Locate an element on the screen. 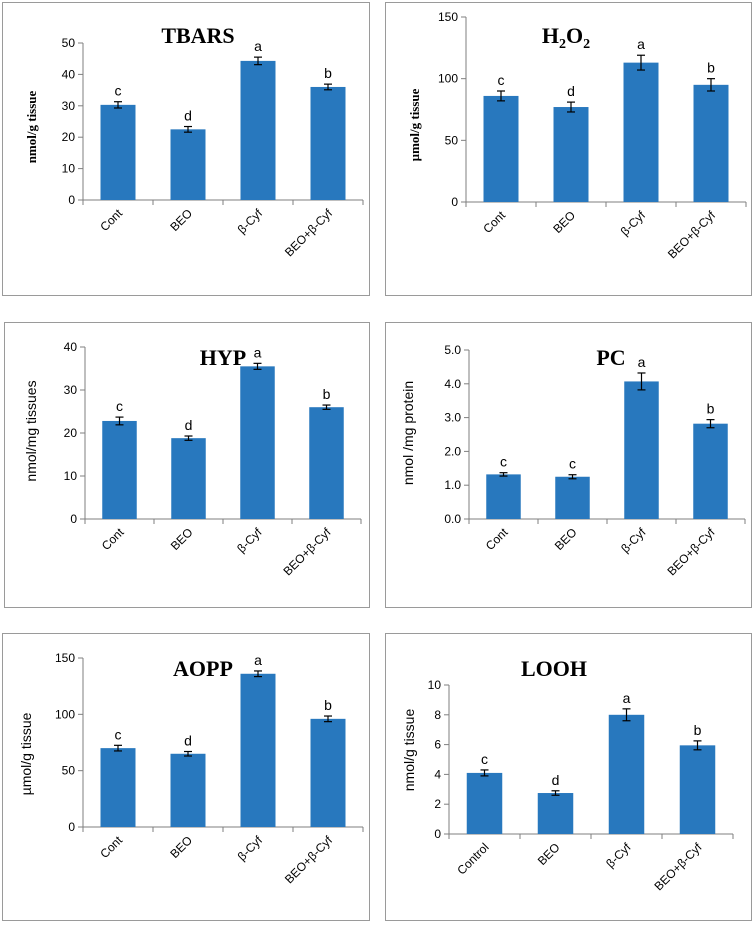 Image resolution: width=754 pixels, height=925 pixels. y-axis-label: nmol /mg protein is located at coordinates (408, 433).